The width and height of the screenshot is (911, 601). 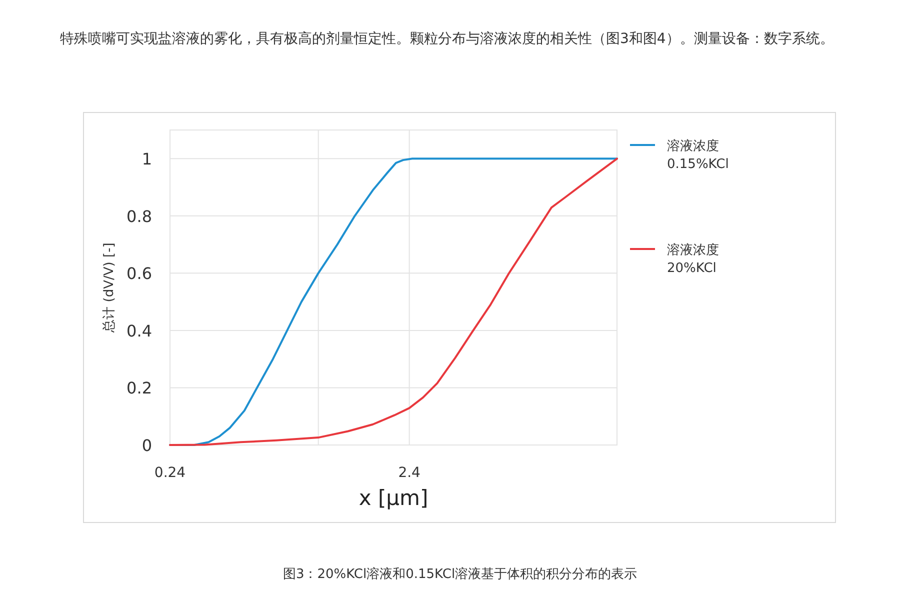 I want to click on y-tick-label: 0.8, so click(x=139, y=216).